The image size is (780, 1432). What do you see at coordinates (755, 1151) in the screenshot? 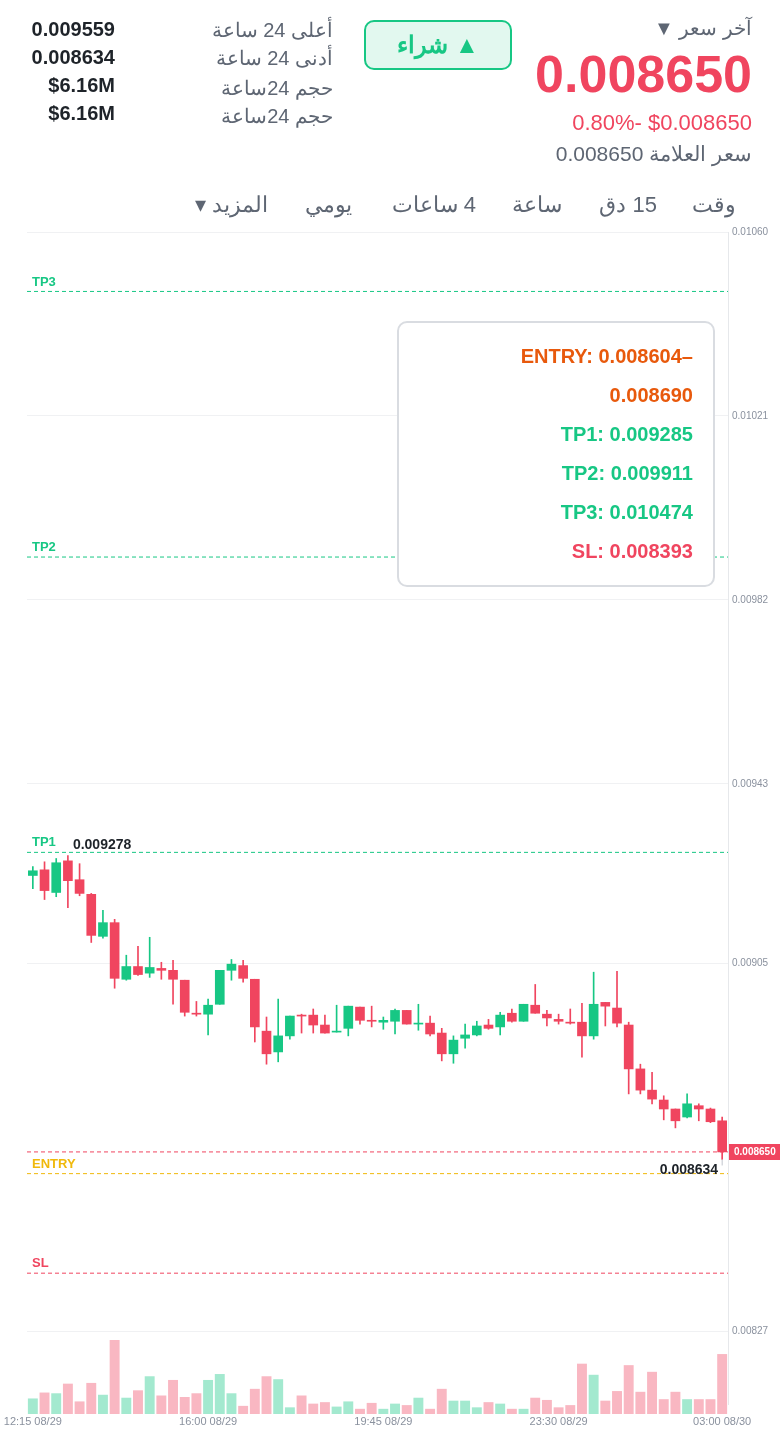
I see `ref-line-label: 0.008650` at bounding box center [755, 1151].